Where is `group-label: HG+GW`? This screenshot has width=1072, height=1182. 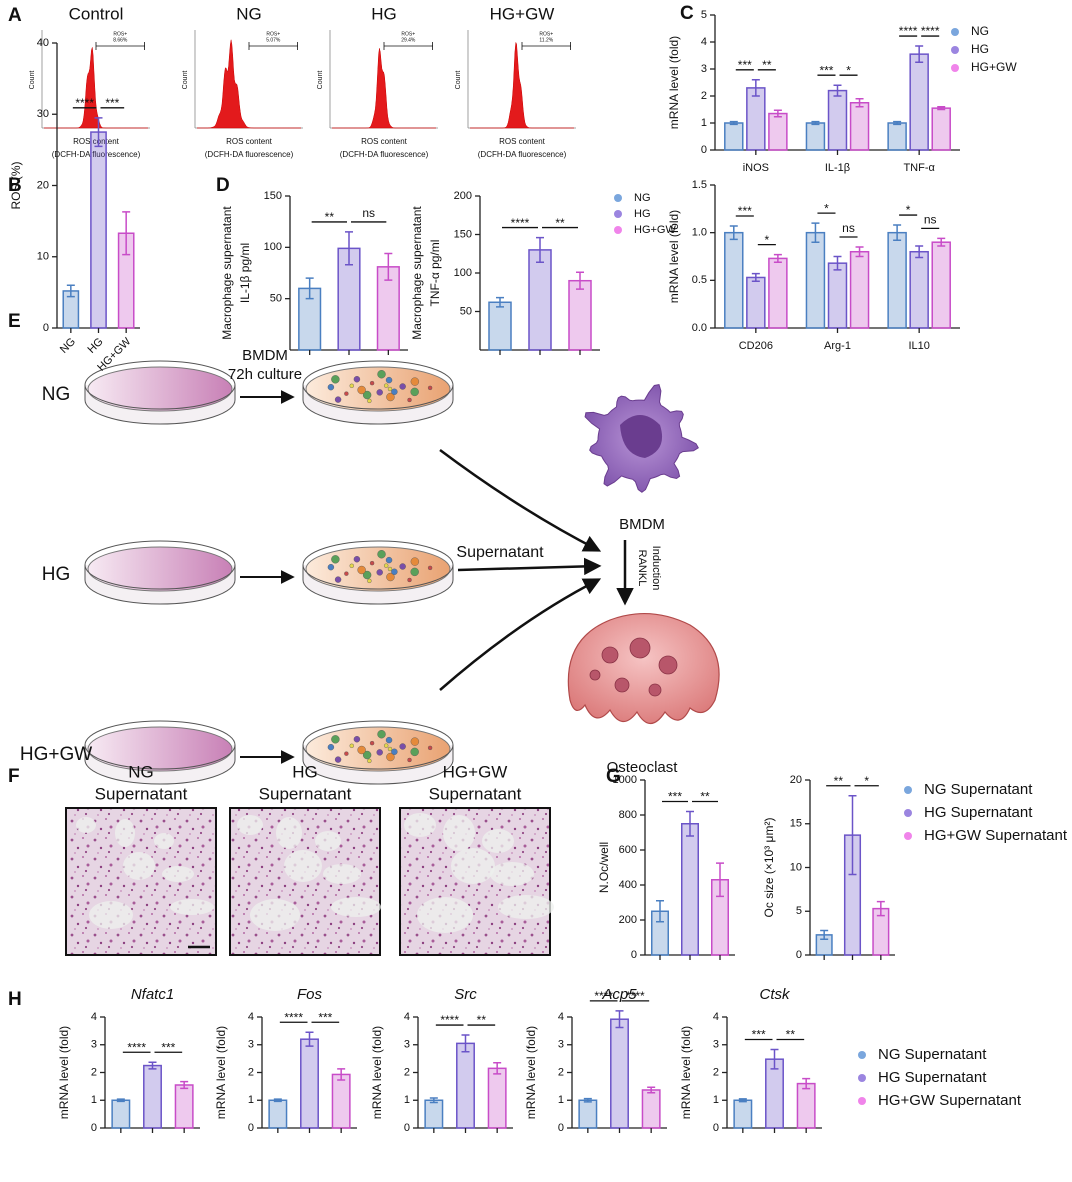
group-label: HG+GW is located at coordinates (56, 754).